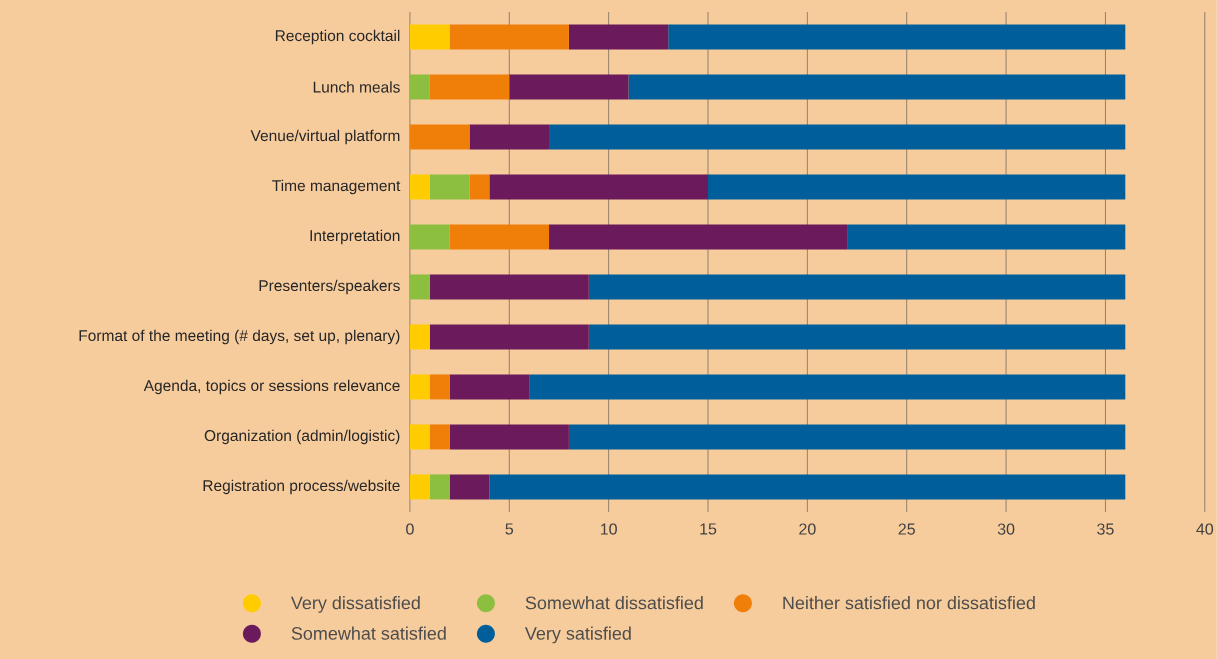 Image resolution: width=1217 pixels, height=659 pixels. Describe the element at coordinates (325, 137) in the screenshot. I see `y-tick-label: Venue/virtual platform` at that location.